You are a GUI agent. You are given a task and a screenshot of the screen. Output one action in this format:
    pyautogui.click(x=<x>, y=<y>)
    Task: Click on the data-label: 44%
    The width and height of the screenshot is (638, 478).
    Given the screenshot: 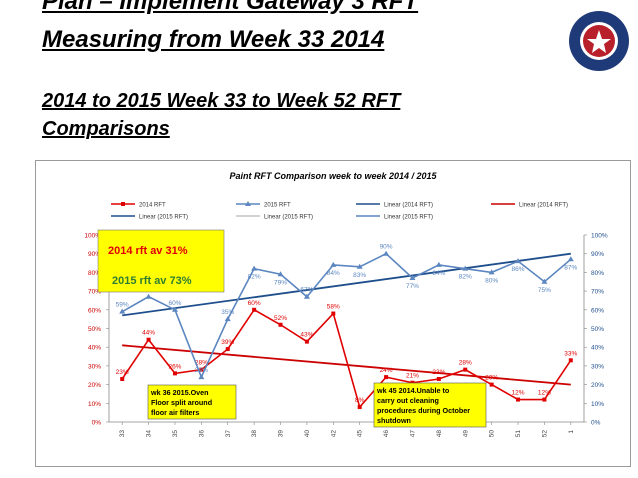 What is the action you would take?
    pyautogui.click(x=148, y=333)
    